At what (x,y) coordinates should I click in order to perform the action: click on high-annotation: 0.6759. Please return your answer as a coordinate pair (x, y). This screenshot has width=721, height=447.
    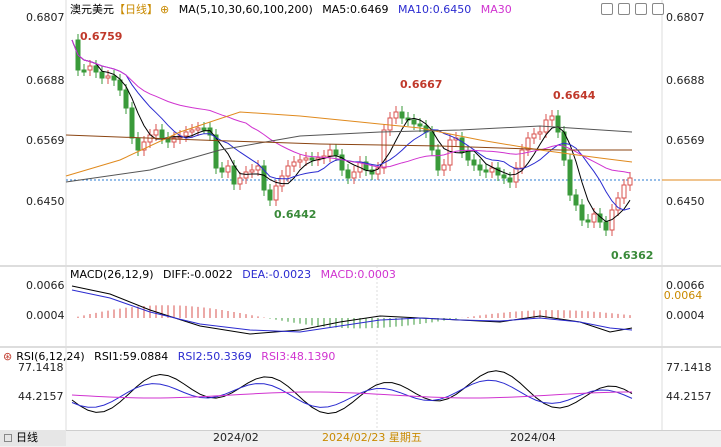
    Looking at the image, I should click on (101, 36).